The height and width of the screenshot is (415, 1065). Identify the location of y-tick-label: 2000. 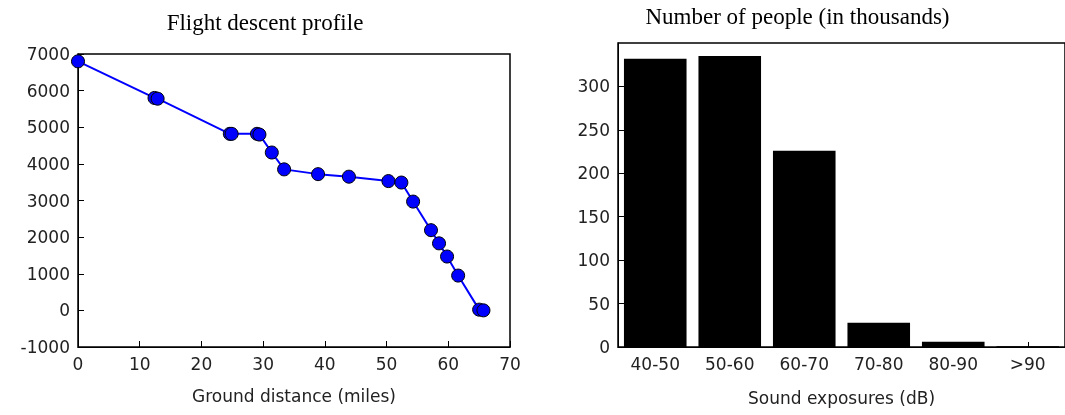
(48, 237).